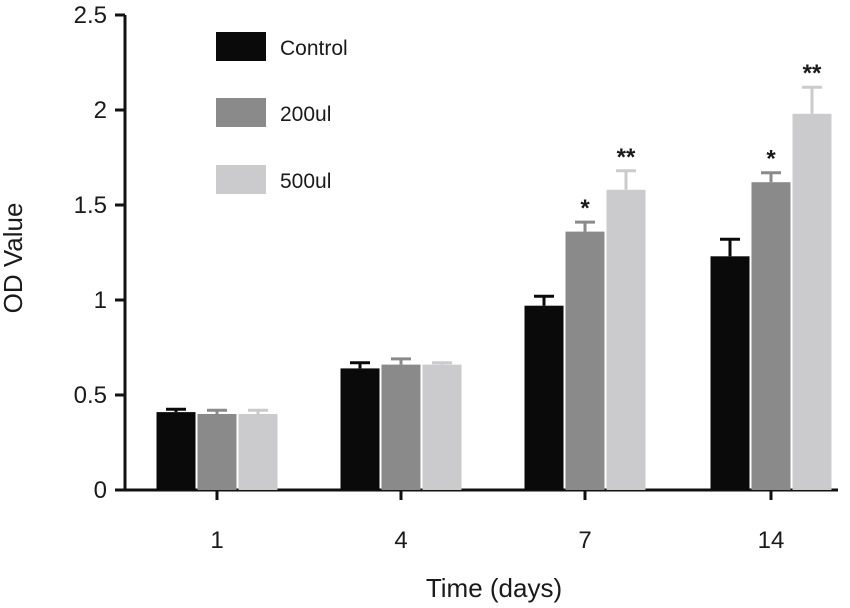  What do you see at coordinates (90, 15) in the screenshot?
I see `y-tick-label: 2.5` at bounding box center [90, 15].